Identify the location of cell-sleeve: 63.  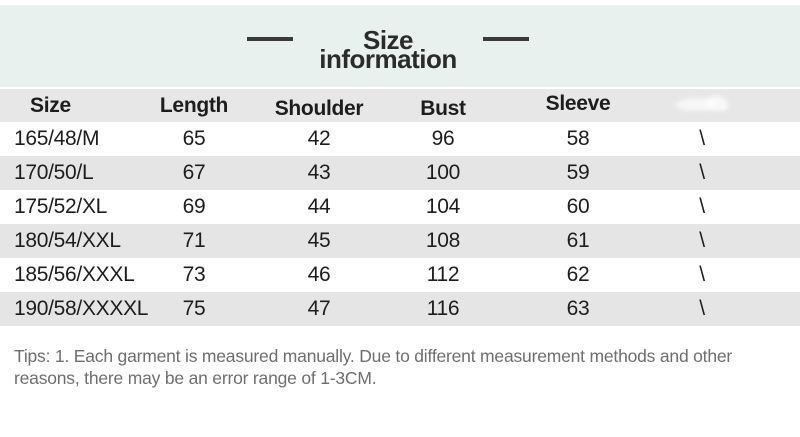
(578, 309).